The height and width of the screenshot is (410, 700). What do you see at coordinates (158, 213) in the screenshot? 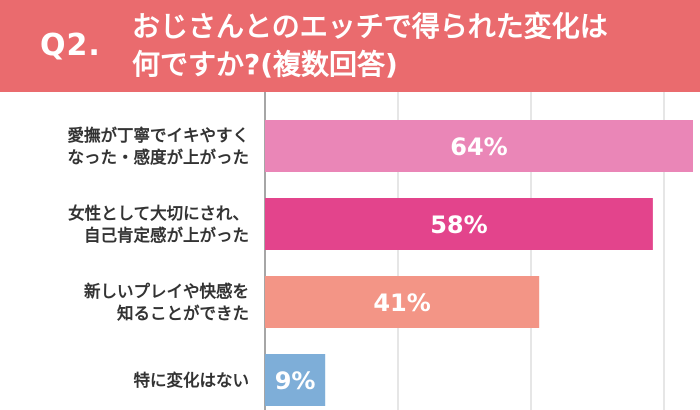
I see `category-label: 女性として大切にされ、` at bounding box center [158, 213].